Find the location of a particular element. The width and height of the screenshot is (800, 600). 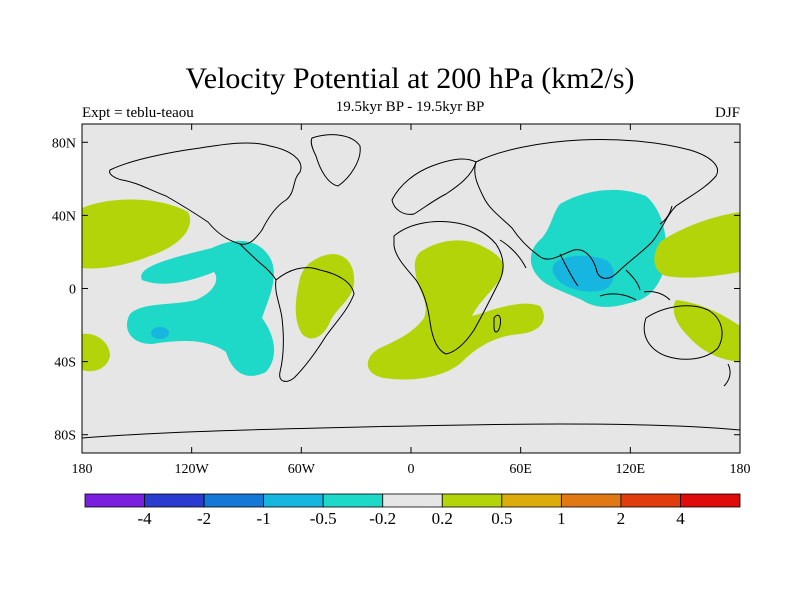

colorbar-label: 1 is located at coordinates (561, 518).